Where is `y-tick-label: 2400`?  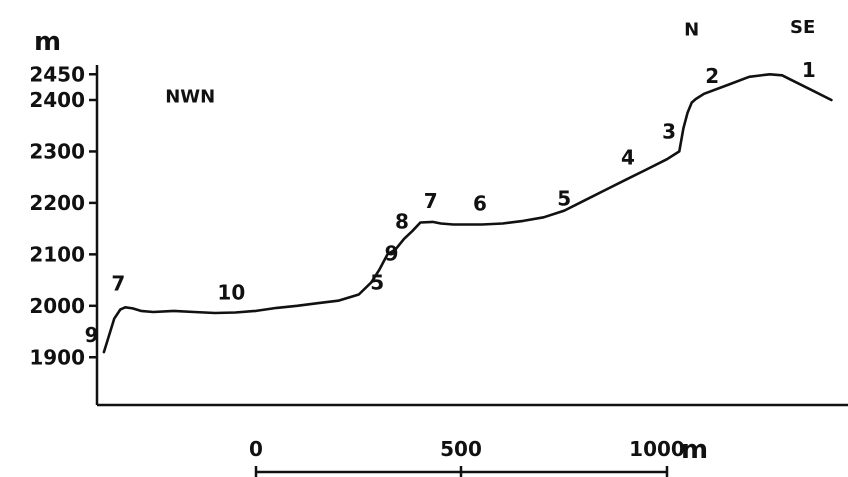
y-tick-label: 2400 is located at coordinates (57, 100).